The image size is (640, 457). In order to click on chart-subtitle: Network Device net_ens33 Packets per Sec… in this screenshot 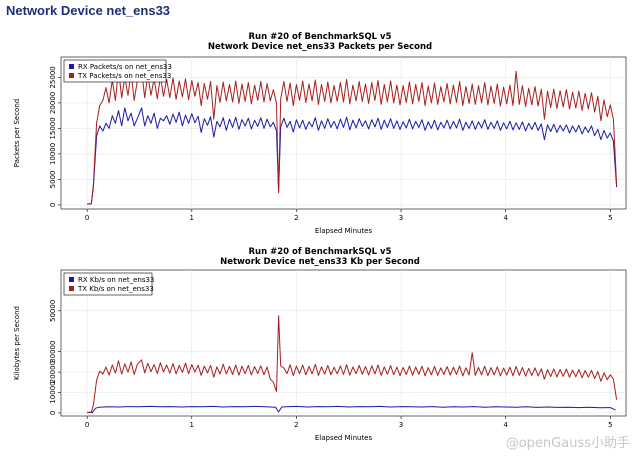, I will do `click(320, 47)`.